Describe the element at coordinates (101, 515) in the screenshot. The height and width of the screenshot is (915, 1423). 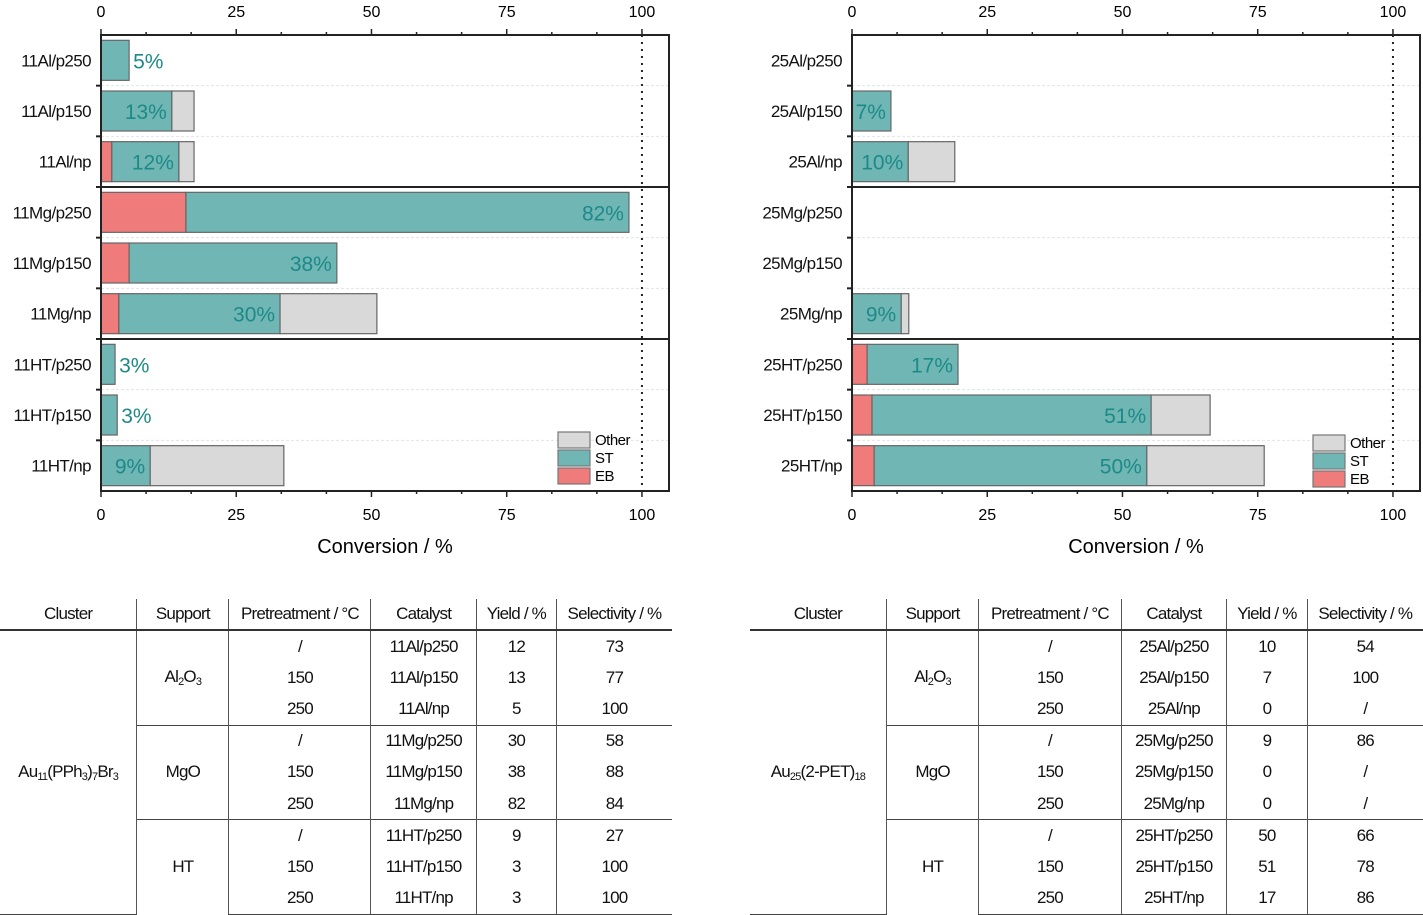
I see `x-tick-label-bottom: 0` at that location.